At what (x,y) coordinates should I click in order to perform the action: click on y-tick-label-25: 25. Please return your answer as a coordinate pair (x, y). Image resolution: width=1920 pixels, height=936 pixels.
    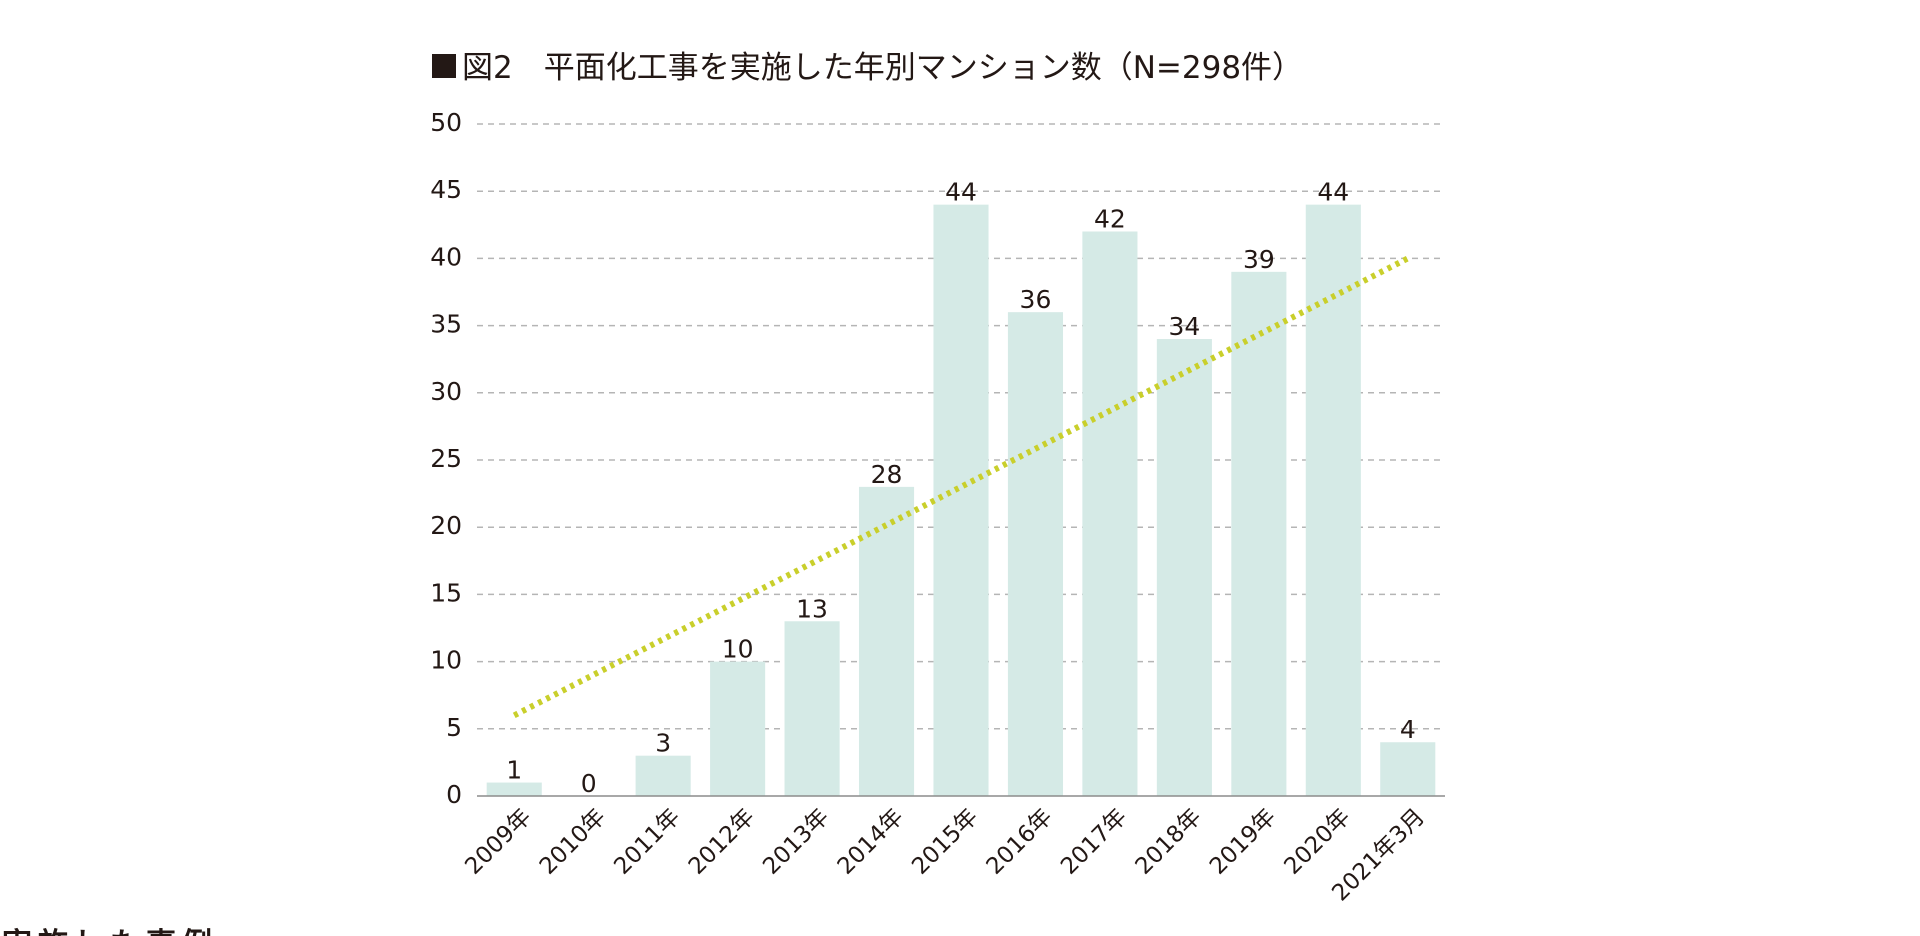
    Looking at the image, I should click on (446, 458).